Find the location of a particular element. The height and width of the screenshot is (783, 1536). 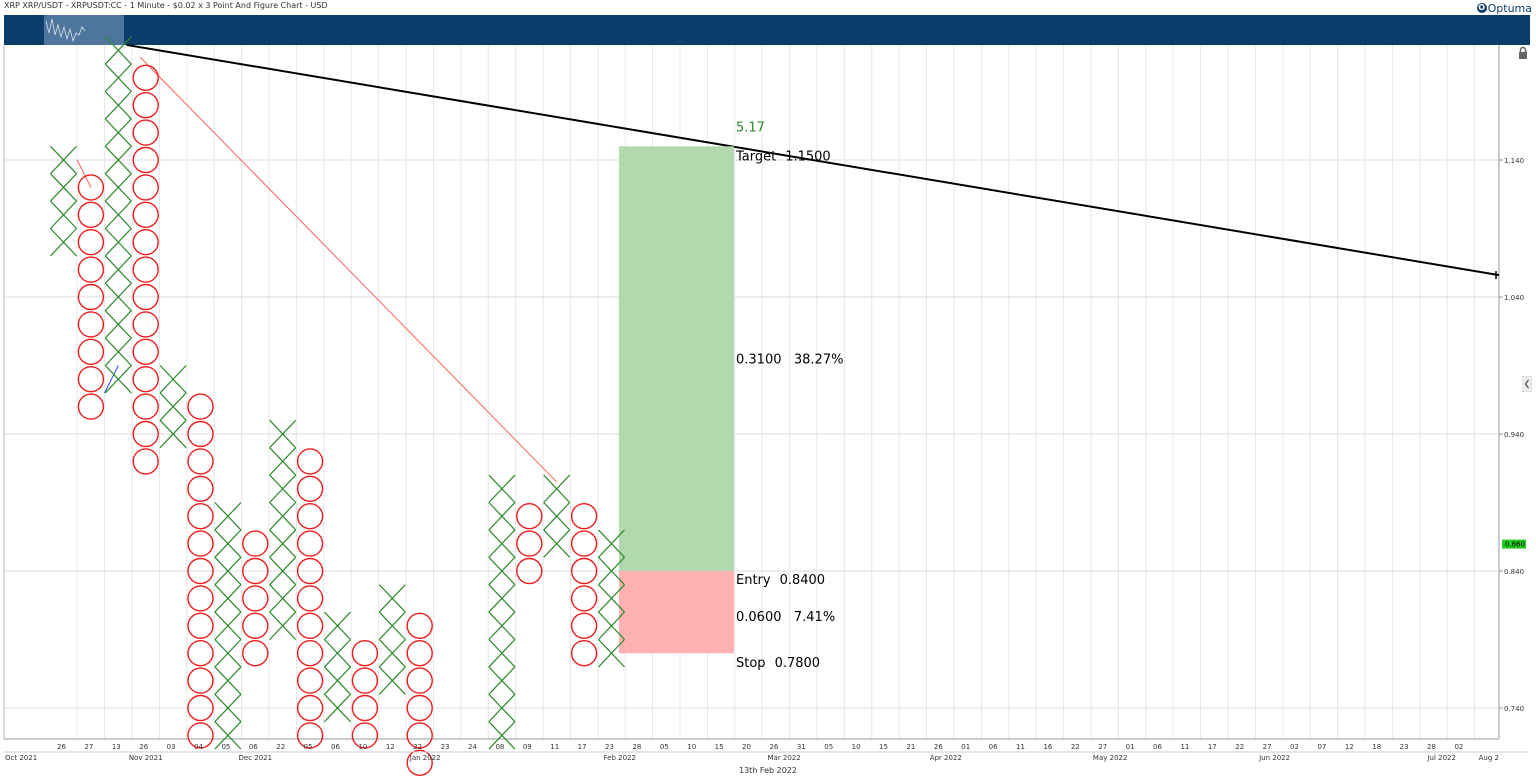

x-tick-label: 02 is located at coordinates (1294, 747).